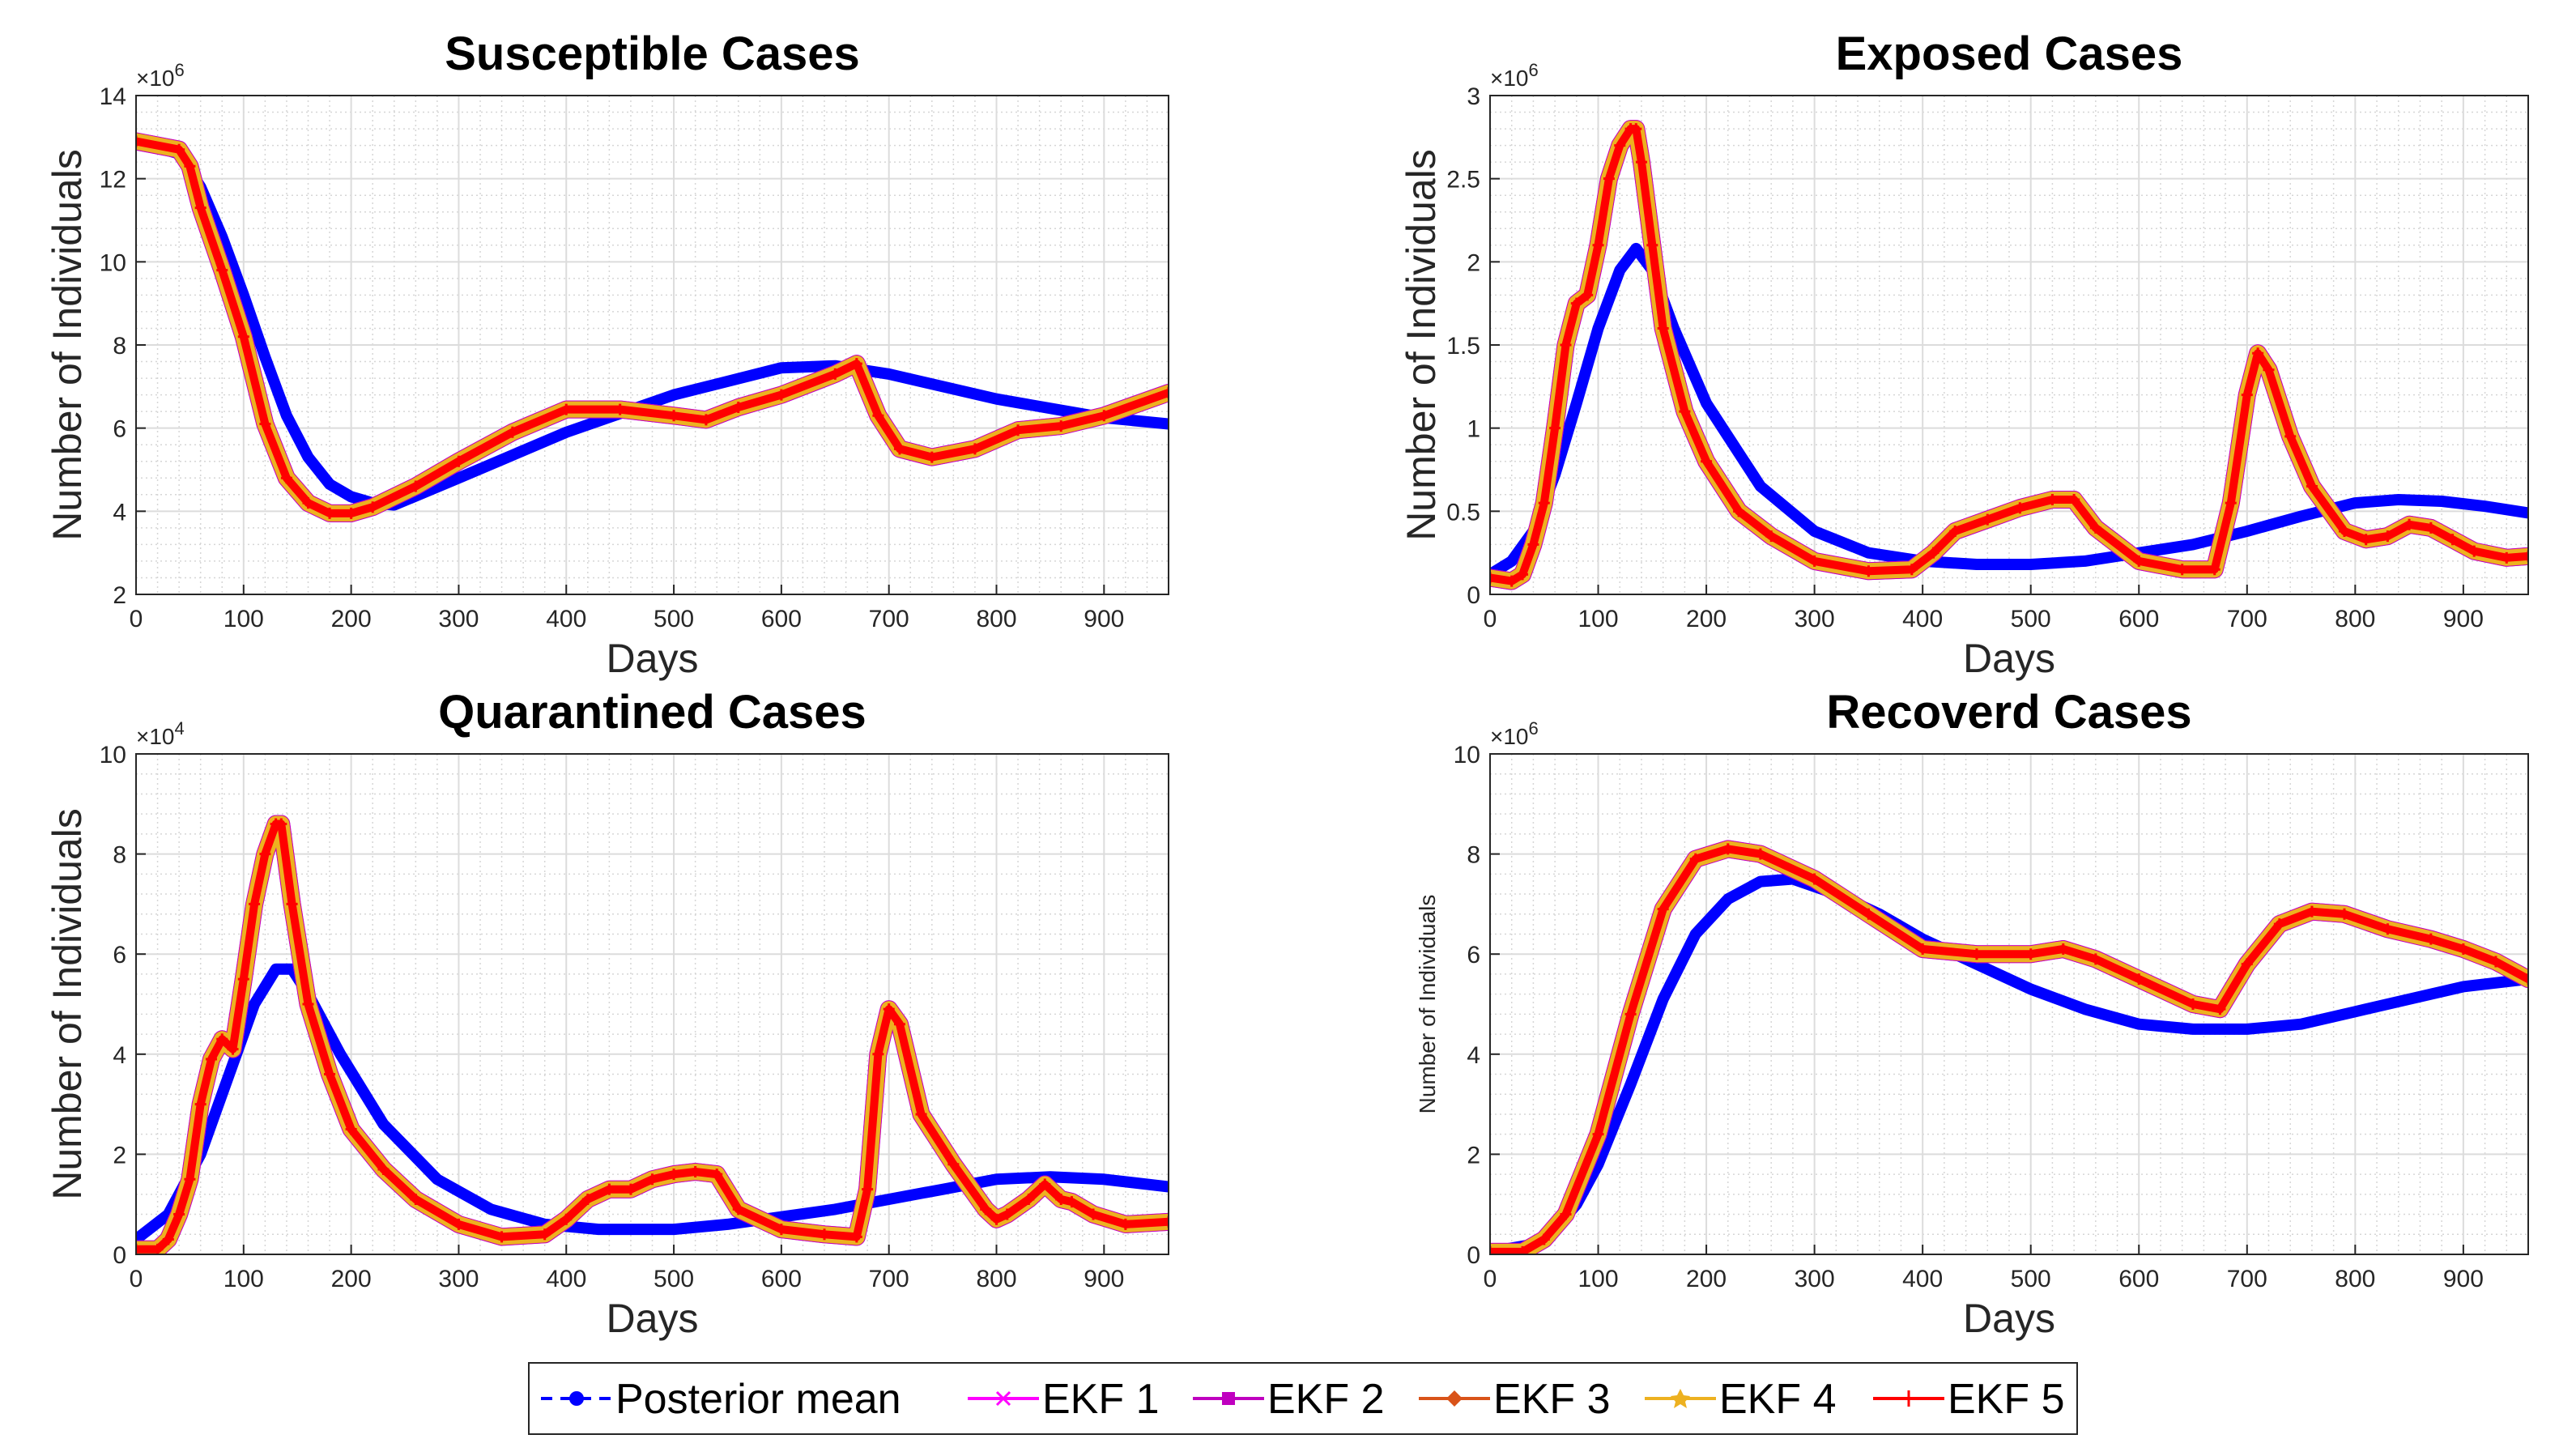 The image size is (2559, 1456). What do you see at coordinates (652, 1104) in the screenshot?
I see `series-line-posterior-mean` at bounding box center [652, 1104].